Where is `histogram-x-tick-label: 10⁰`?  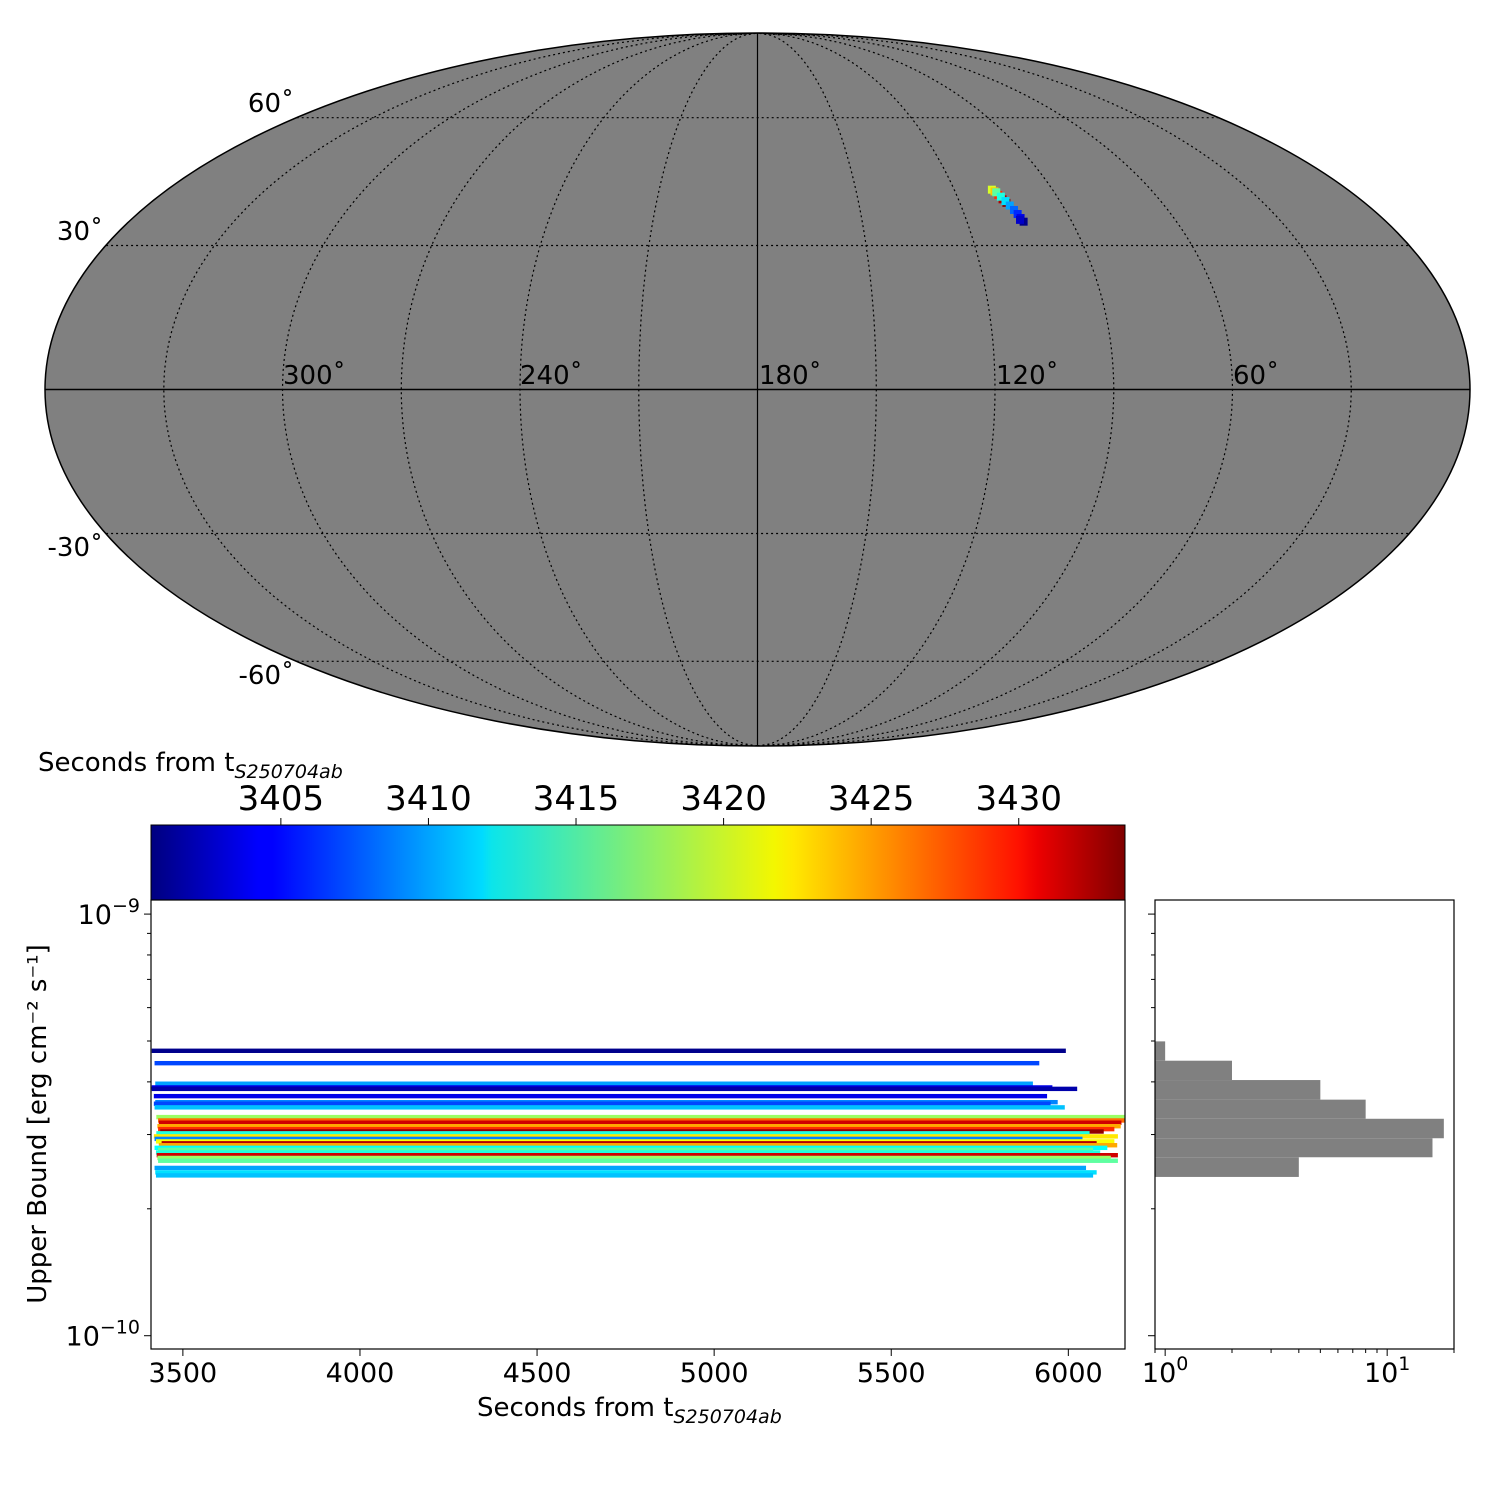
histogram-x-tick-label: 10⁰ is located at coordinates (1165, 1371).